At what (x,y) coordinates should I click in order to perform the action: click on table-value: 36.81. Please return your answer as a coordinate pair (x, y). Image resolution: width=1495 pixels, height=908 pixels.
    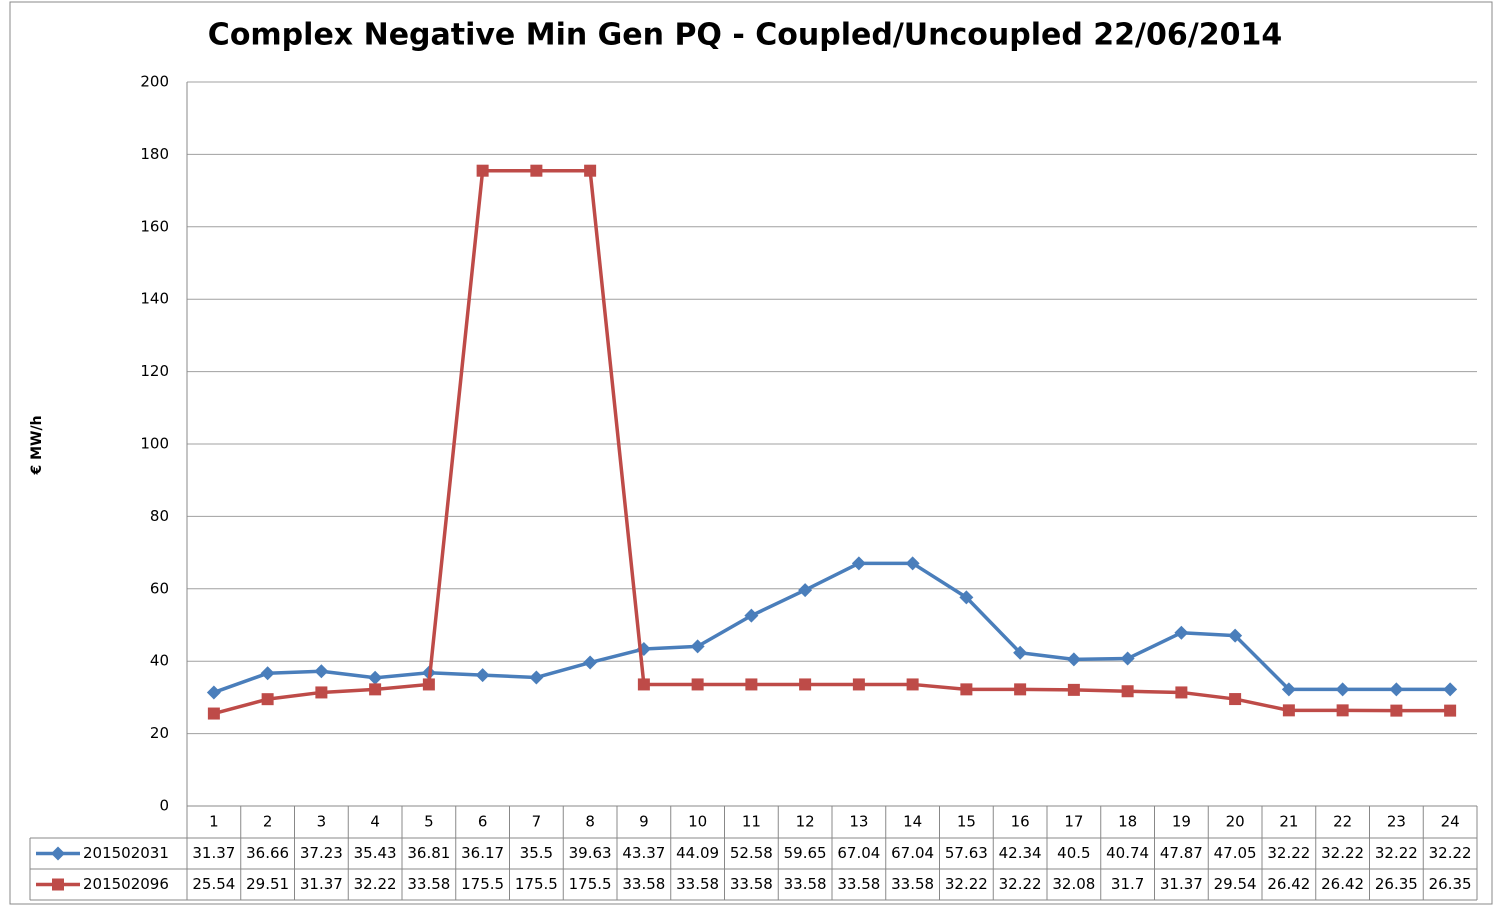
    Looking at the image, I should click on (428, 853).